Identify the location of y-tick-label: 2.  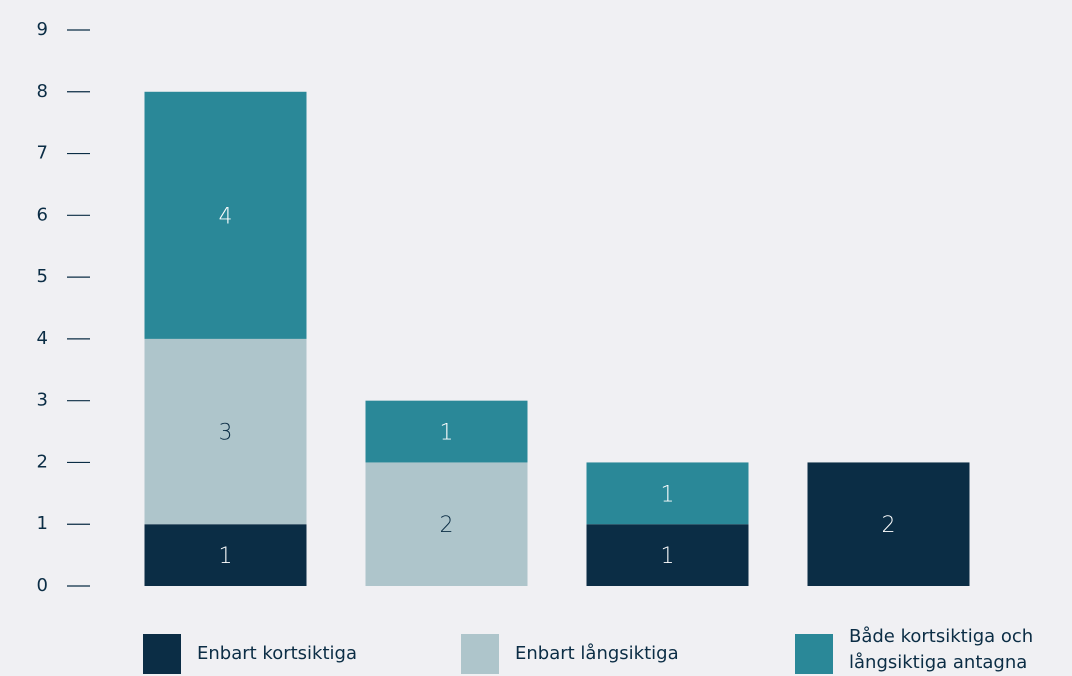
(42, 461).